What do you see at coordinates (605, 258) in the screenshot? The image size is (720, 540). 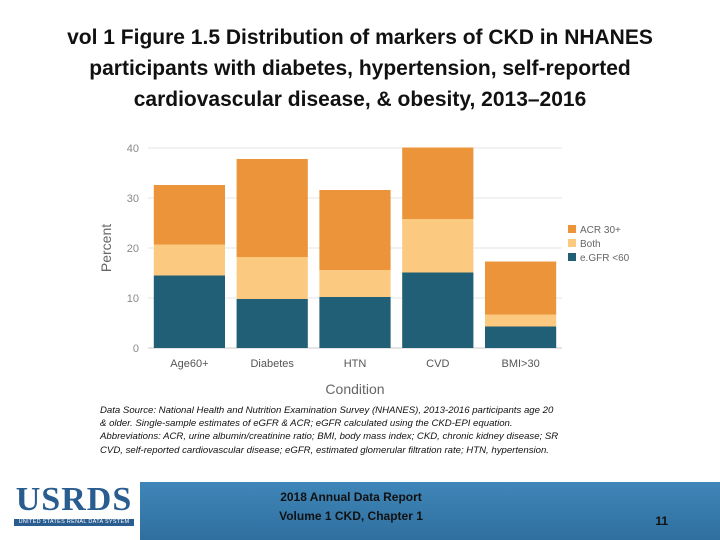 I see `legend-label: e.GFR <60` at bounding box center [605, 258].